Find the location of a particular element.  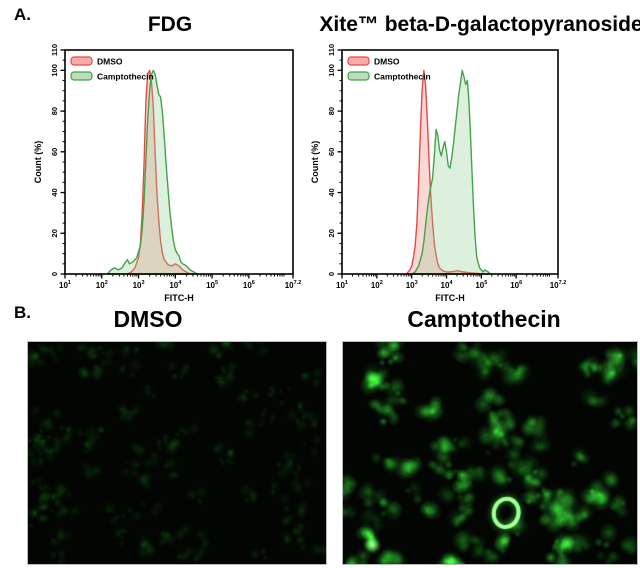

chart-title-xite: Xite™ beta-D-galactopyranoside is located at coordinates (479, 24).